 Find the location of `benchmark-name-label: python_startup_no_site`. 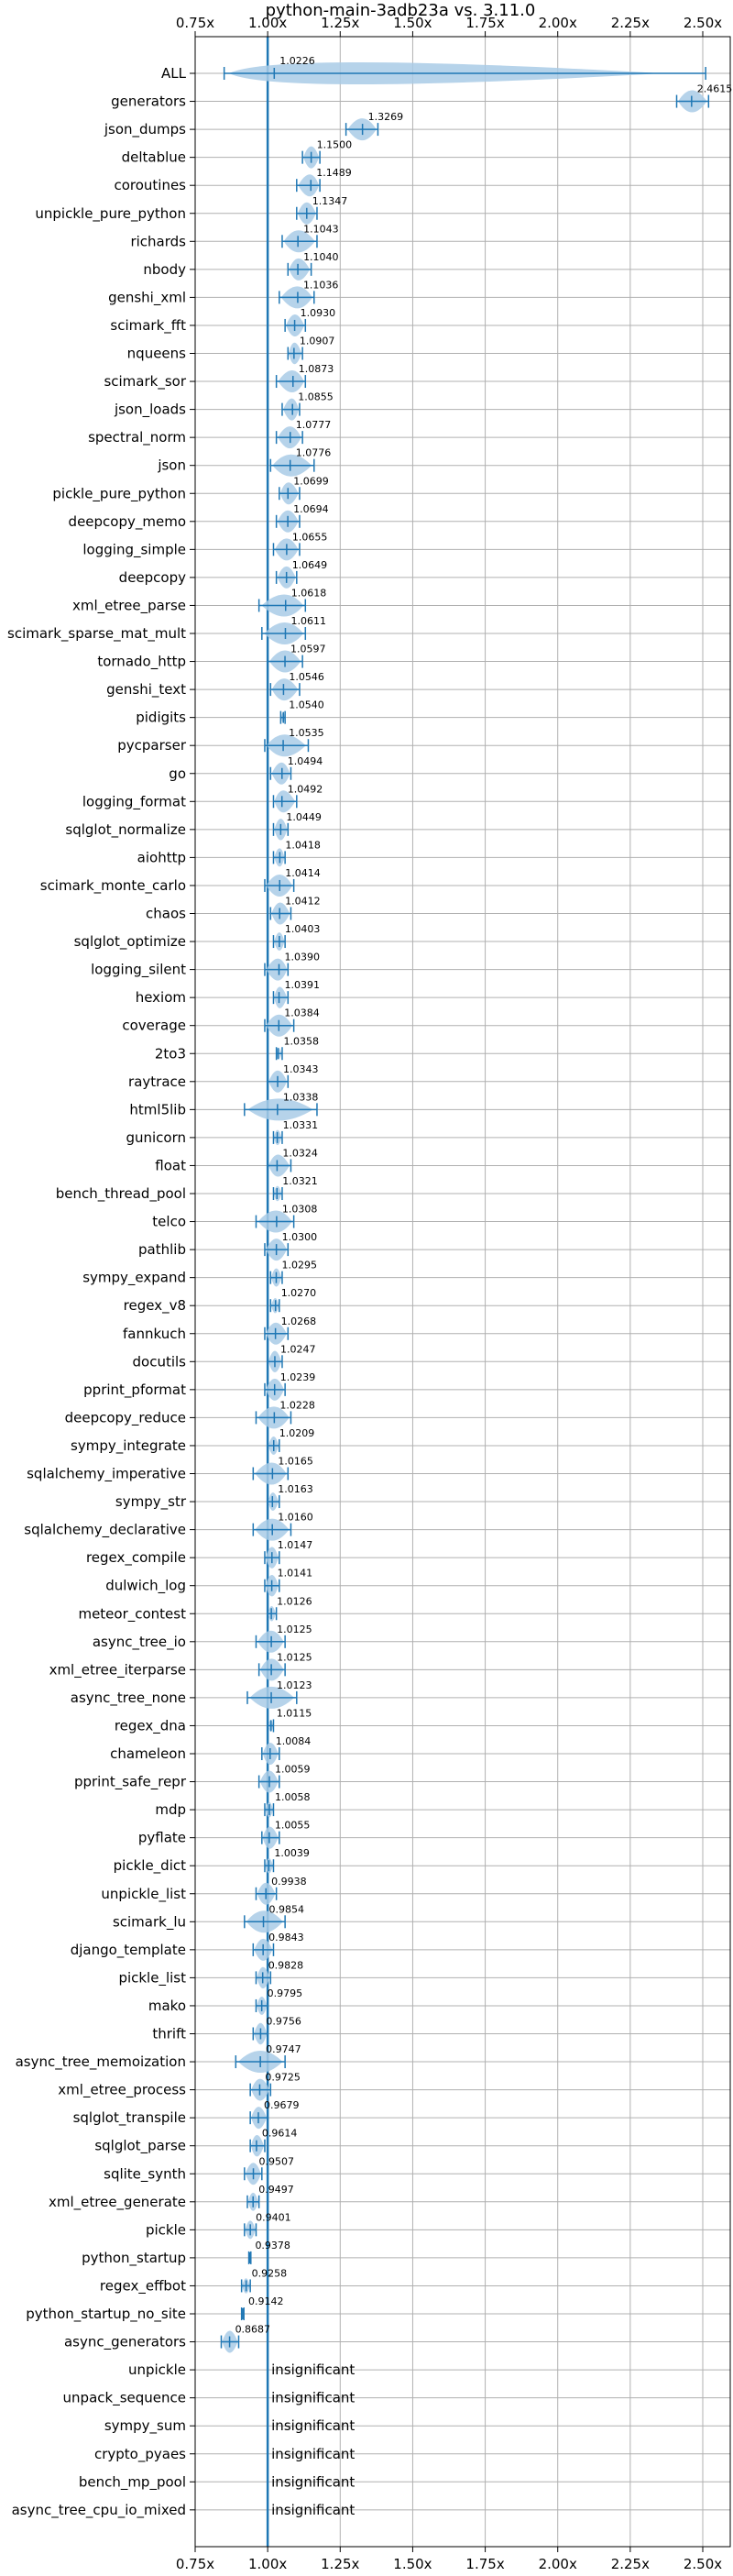

benchmark-name-label: python_startup_no_site is located at coordinates (106, 2314).